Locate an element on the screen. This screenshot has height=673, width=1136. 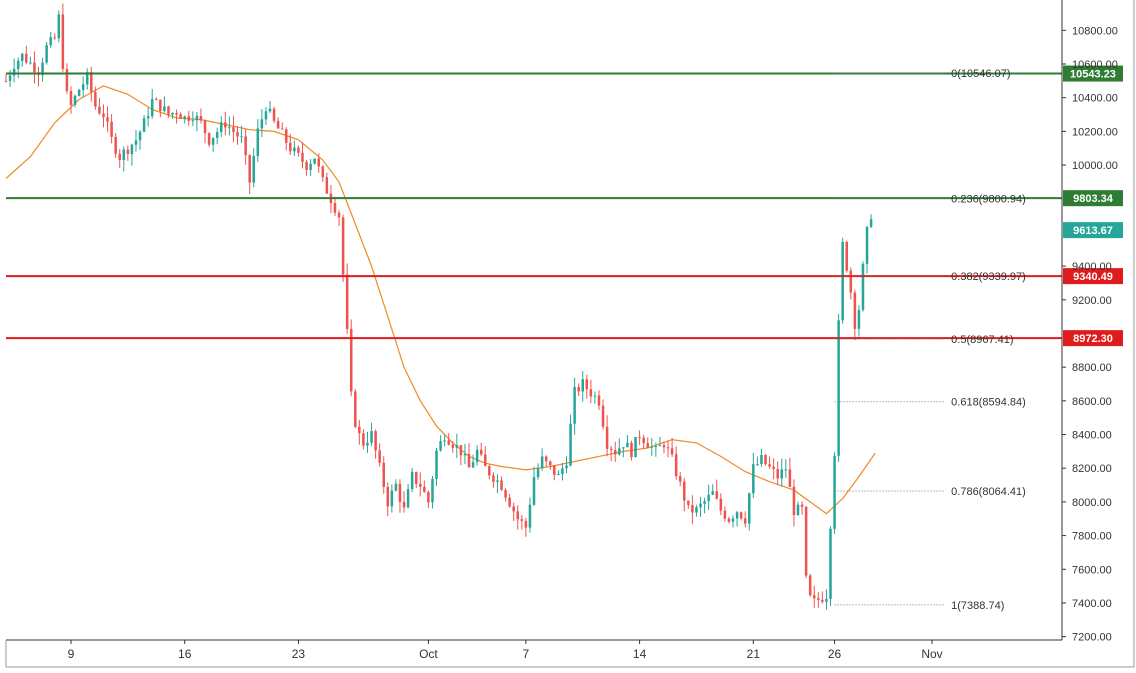
y-tick-label: 10000.00 is located at coordinates (1095, 166).